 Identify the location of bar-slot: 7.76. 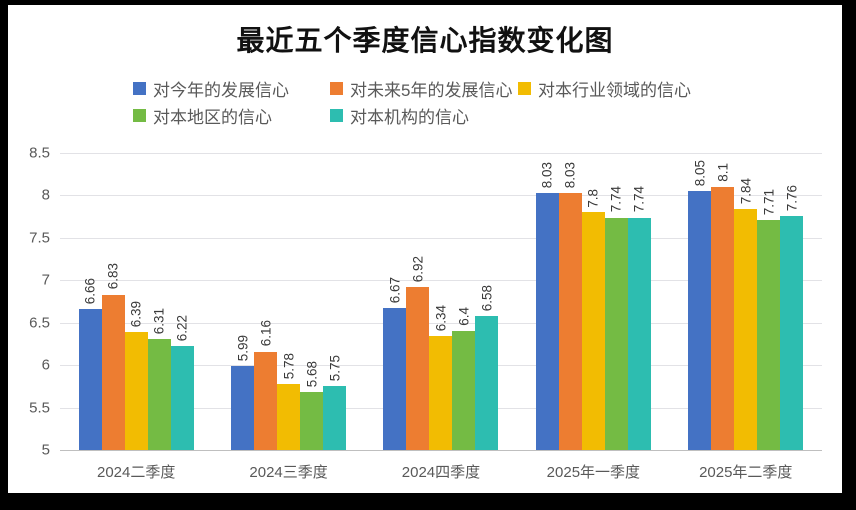
(792, 301).